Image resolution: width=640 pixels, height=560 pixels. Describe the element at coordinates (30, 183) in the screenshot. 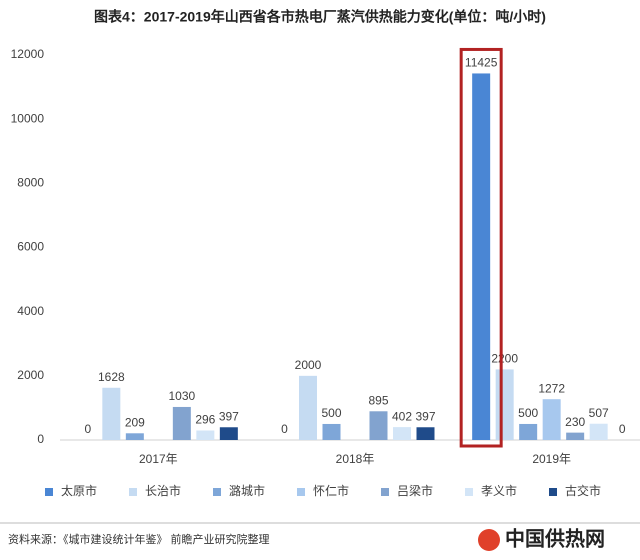

I see `y-tick-label: 8000` at that location.